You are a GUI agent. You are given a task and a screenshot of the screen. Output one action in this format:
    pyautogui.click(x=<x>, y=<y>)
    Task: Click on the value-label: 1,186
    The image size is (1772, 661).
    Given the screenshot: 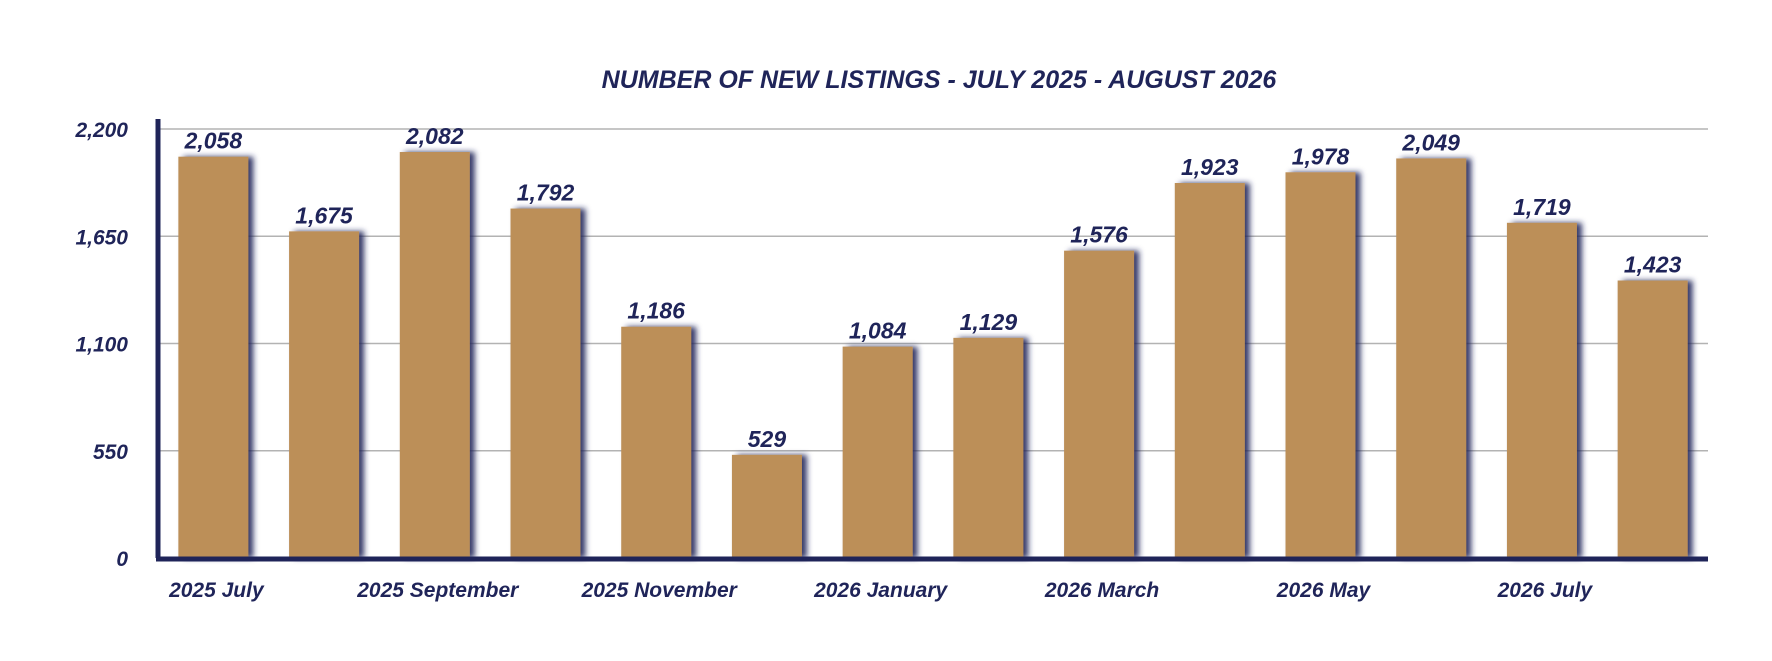 What is the action you would take?
    pyautogui.click(x=656, y=311)
    